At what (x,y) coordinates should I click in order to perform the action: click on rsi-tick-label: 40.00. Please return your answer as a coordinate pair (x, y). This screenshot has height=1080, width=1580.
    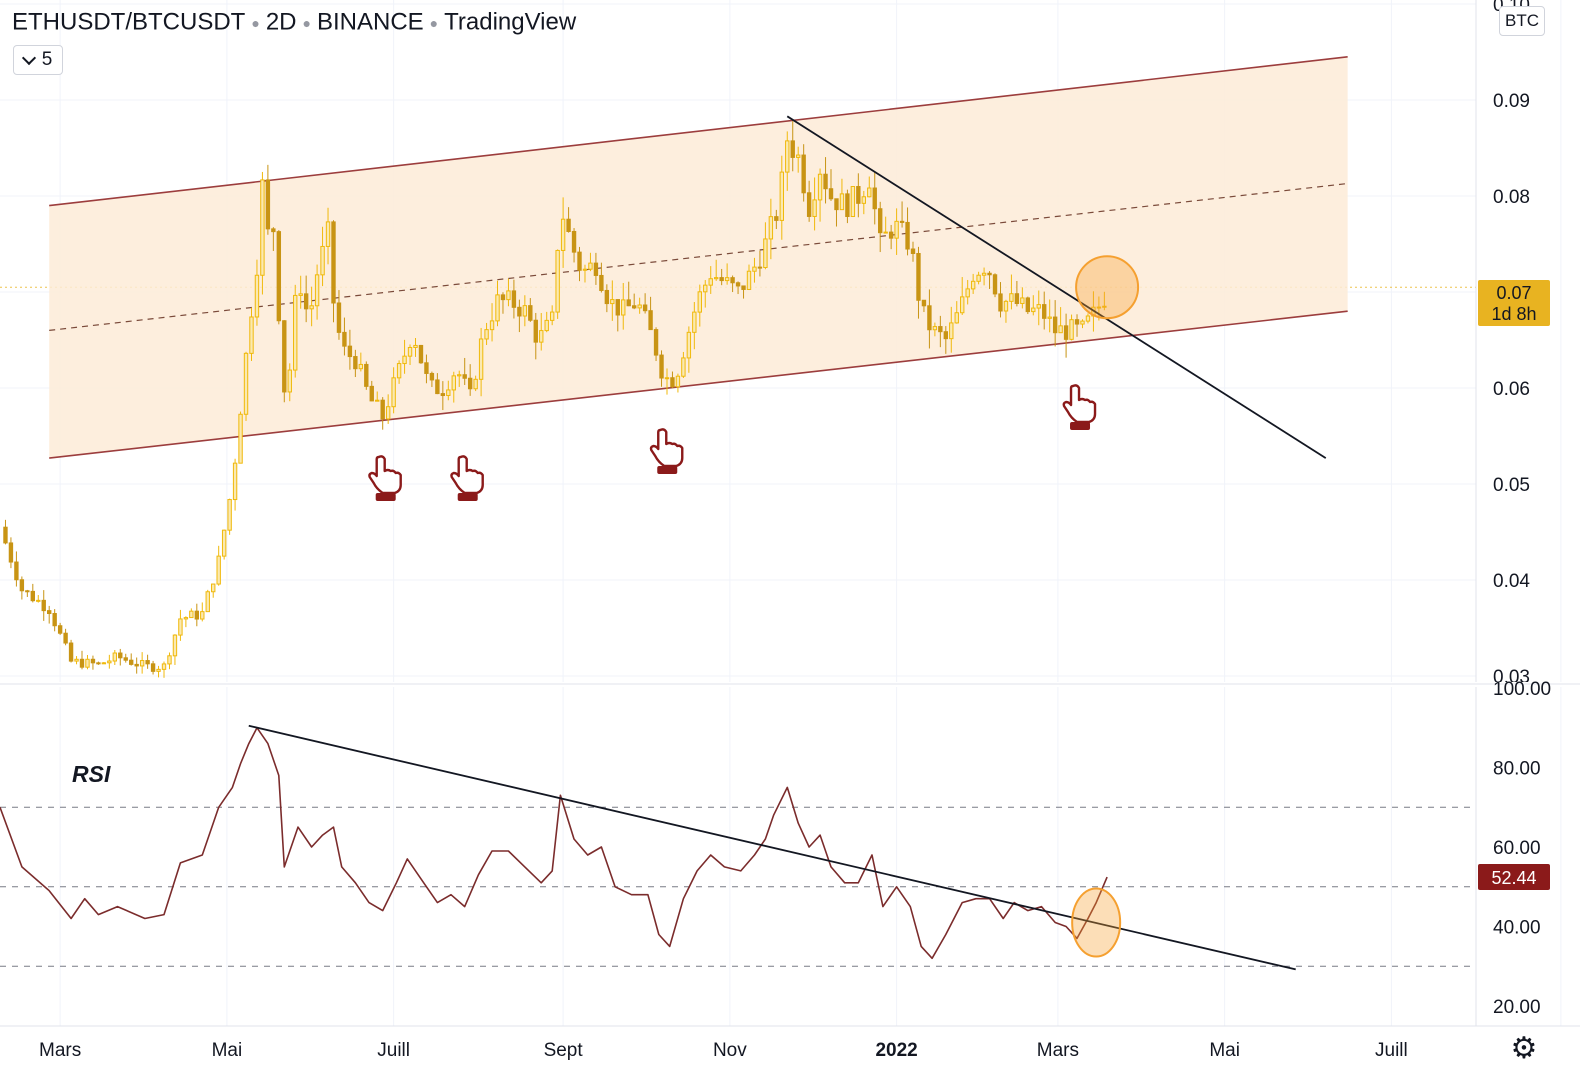
    Looking at the image, I should click on (1517, 928).